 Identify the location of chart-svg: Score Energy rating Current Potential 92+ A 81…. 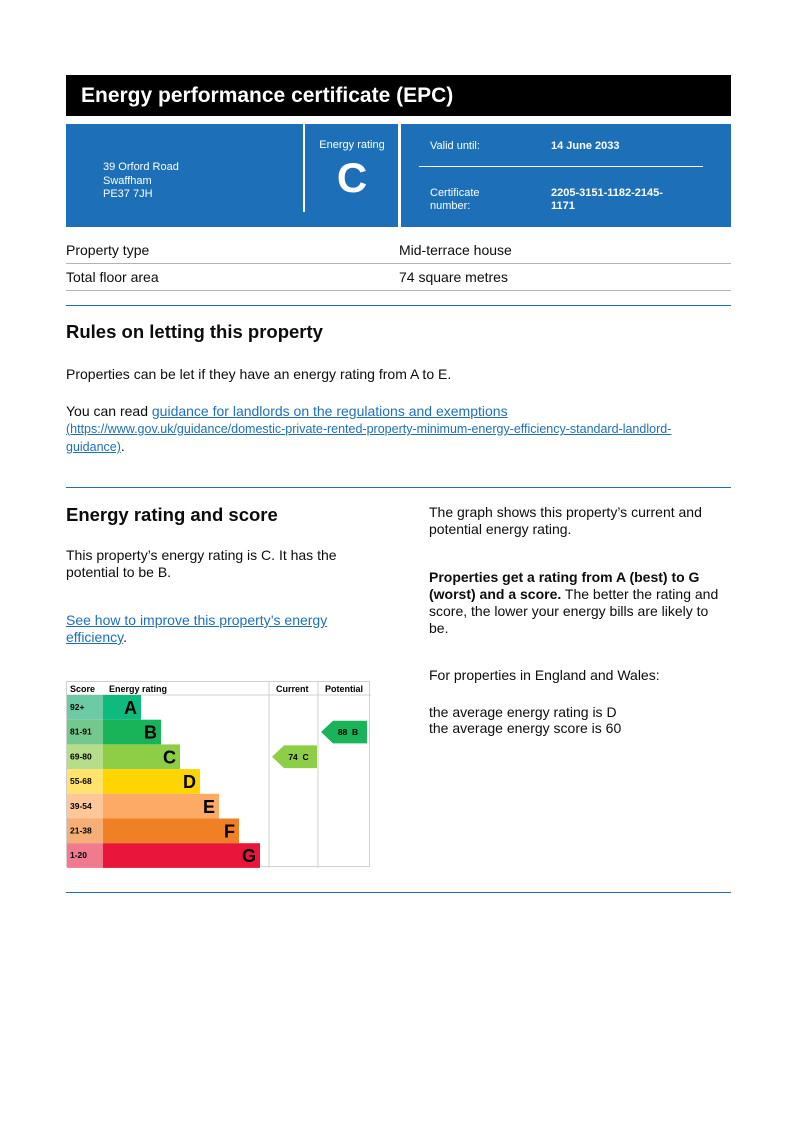
(219, 775).